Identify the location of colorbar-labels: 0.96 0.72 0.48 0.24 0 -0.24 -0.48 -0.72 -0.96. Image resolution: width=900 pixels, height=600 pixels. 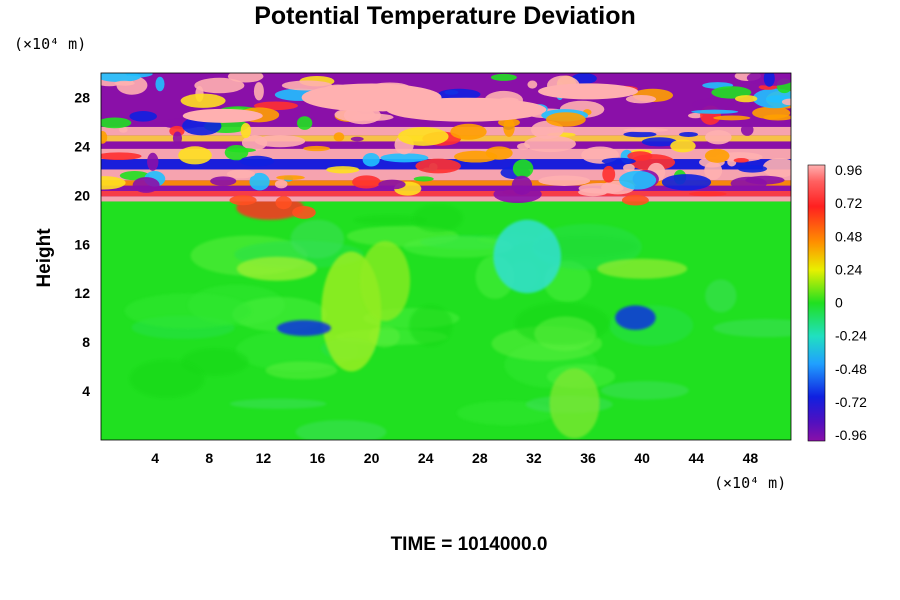
(851, 302).